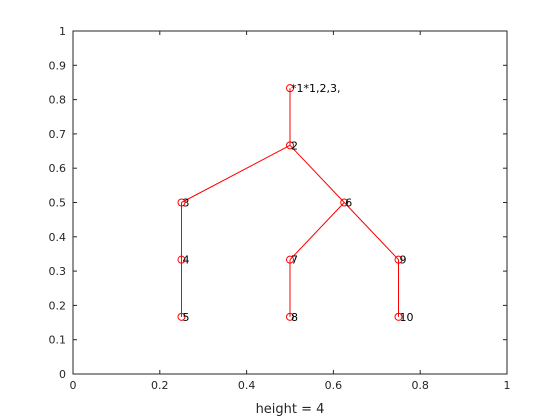 This screenshot has height=420, width=560. I want to click on node-label-9: 9, so click(403, 260).